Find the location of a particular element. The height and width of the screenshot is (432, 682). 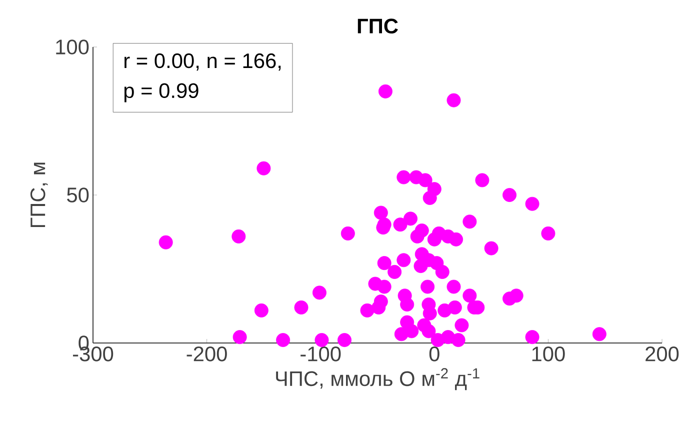

x-tick-label: -100 is located at coordinates (320, 354).